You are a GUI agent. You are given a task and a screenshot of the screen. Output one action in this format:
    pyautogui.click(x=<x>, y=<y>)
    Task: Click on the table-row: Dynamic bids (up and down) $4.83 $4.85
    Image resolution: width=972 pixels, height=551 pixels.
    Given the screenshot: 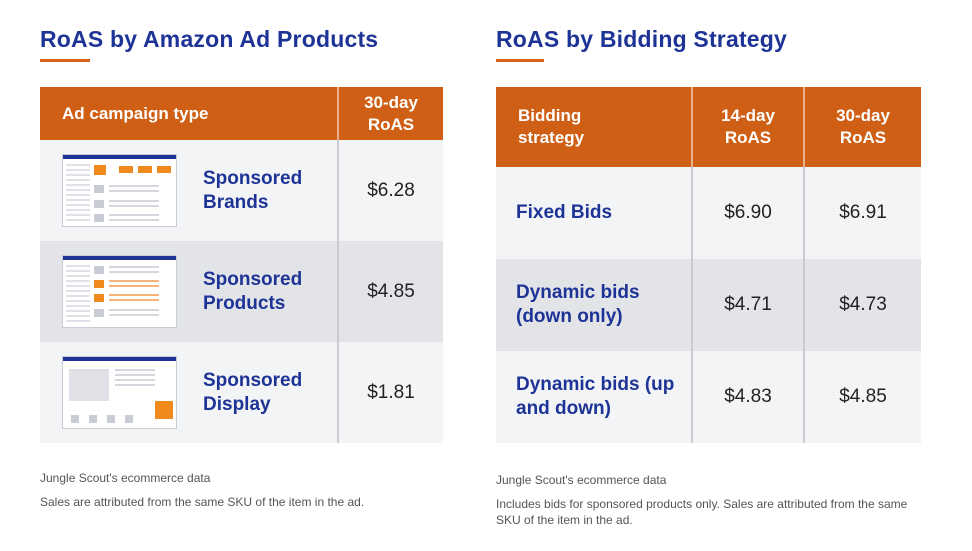 What is the action you would take?
    pyautogui.click(x=708, y=397)
    